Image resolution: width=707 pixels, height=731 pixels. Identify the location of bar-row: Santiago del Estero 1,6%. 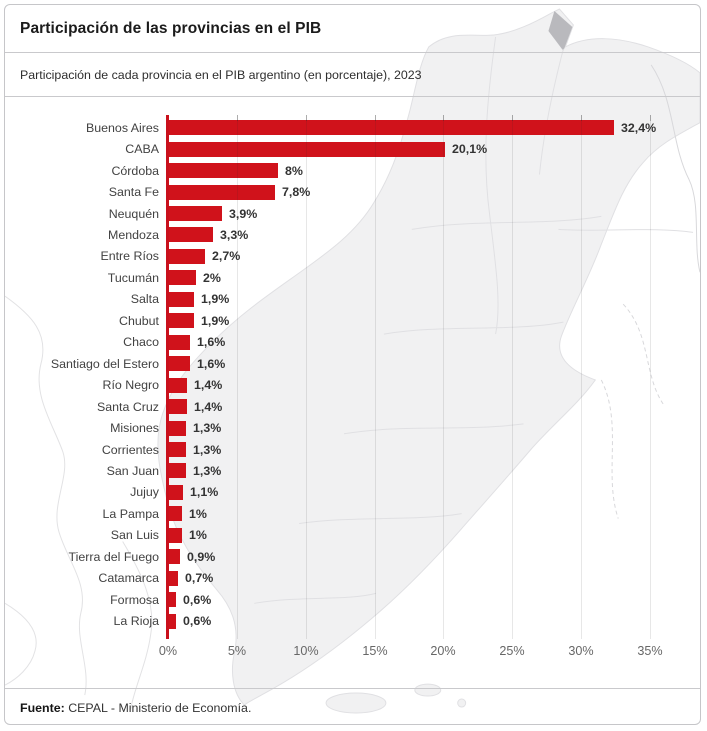
(352, 363).